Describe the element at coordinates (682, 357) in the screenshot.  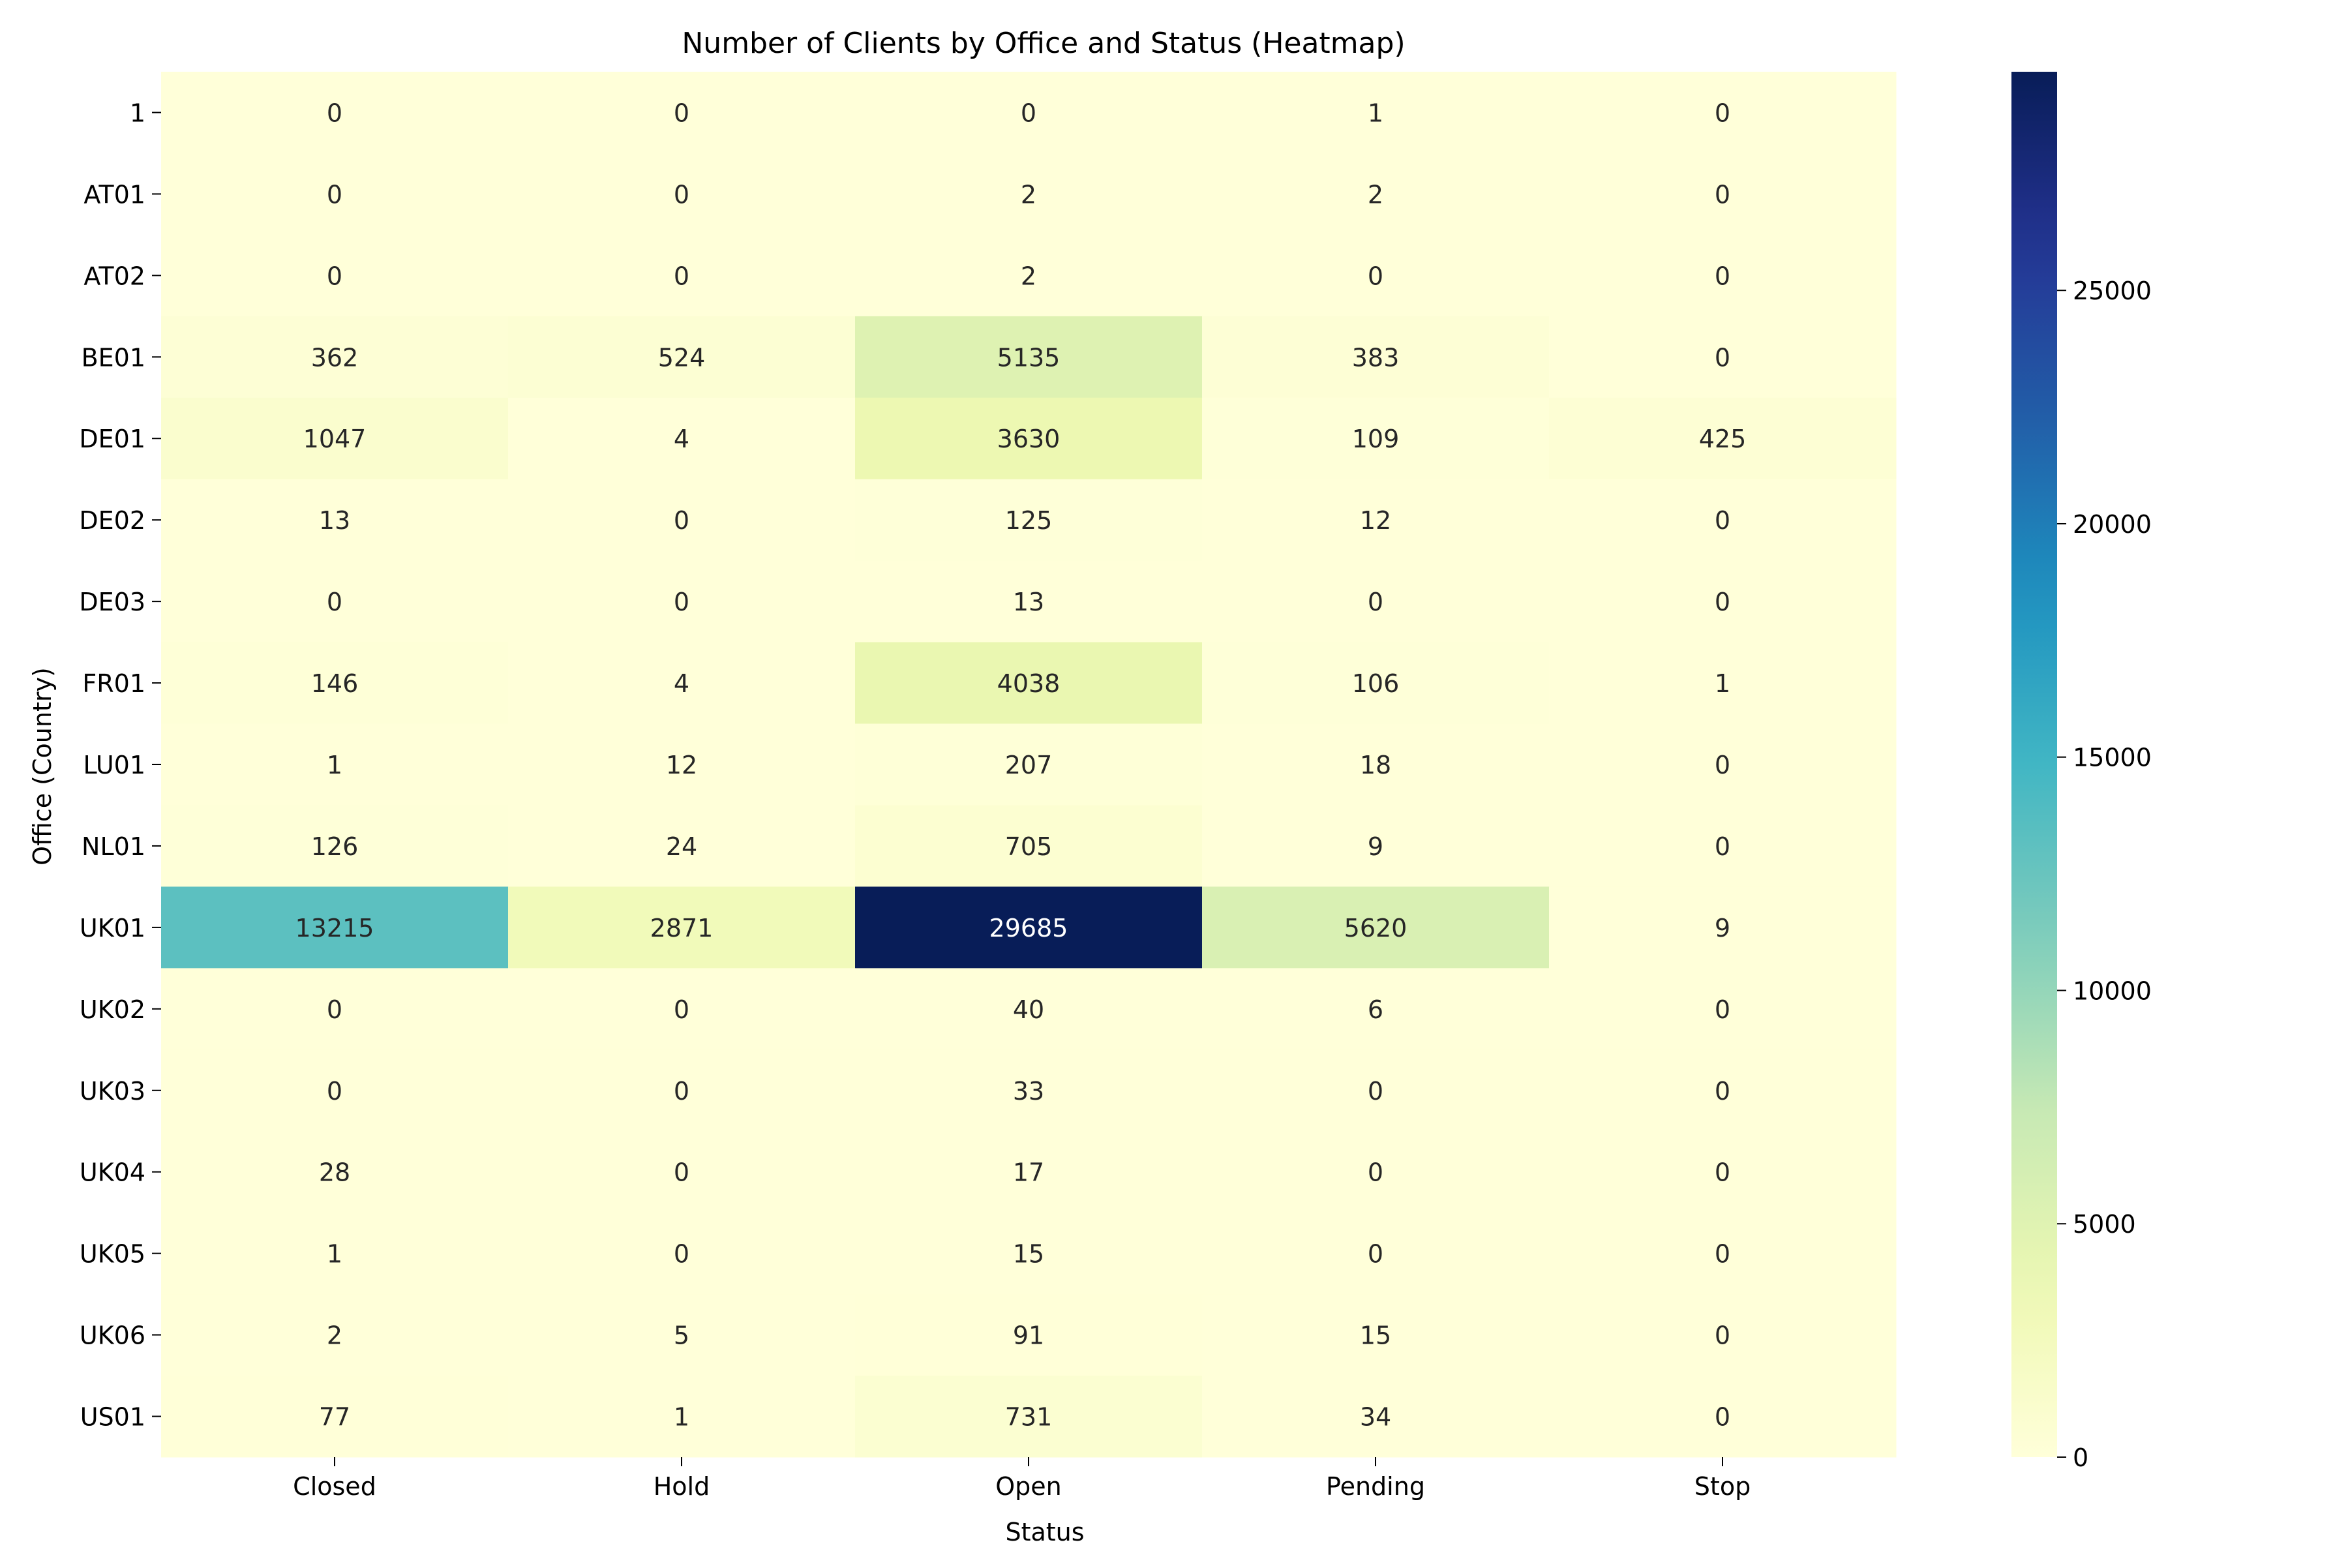
I see `cell-value-label: 524` at that location.